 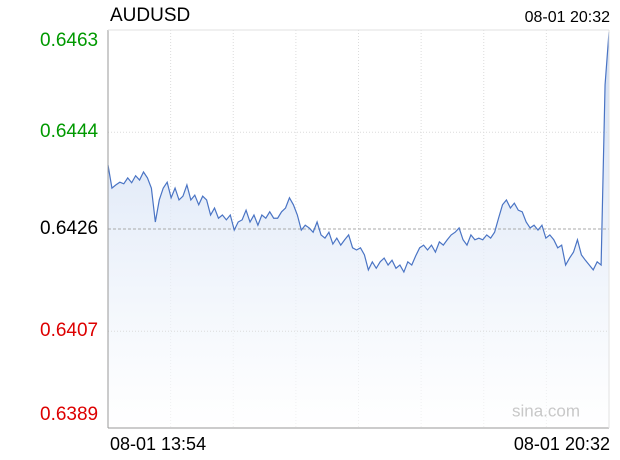 I want to click on y-tick-label: 0.6407, so click(x=69, y=330).